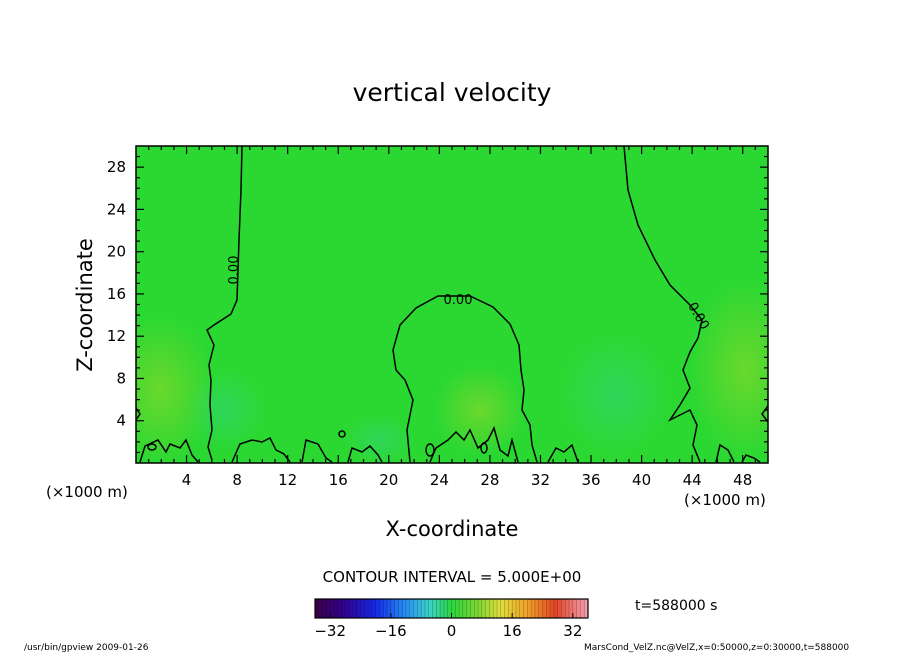 The height and width of the screenshot is (654, 904). I want to click on chart-title: vertical velocity, so click(452, 92).